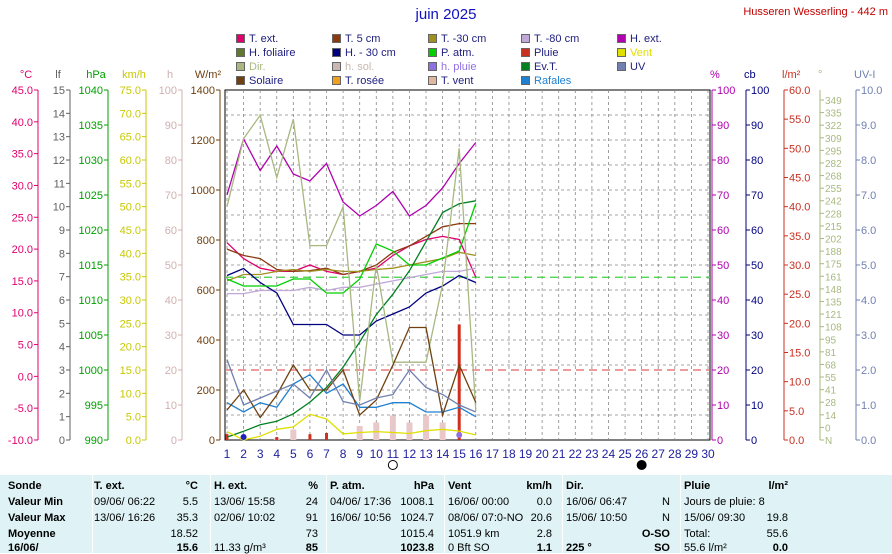  Describe the element at coordinates (459, 435) in the screenshot. I see `day-marker` at that location.